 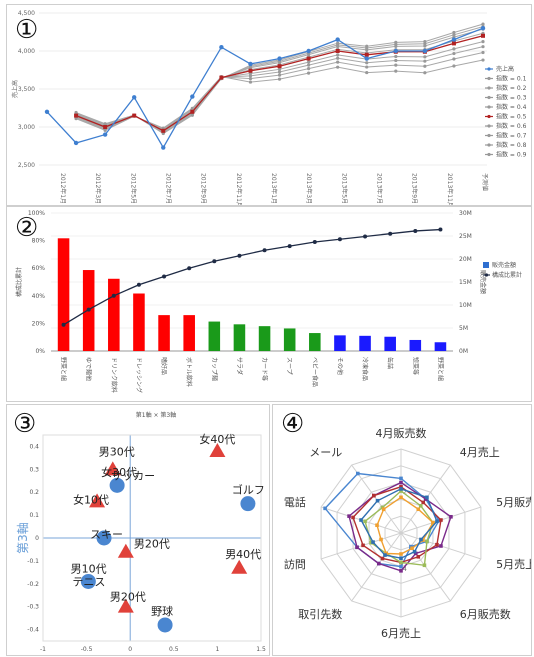 What do you see at coordinates (295, 564) in the screenshot?
I see `radar-axis-label: 訪問` at bounding box center [295, 564].